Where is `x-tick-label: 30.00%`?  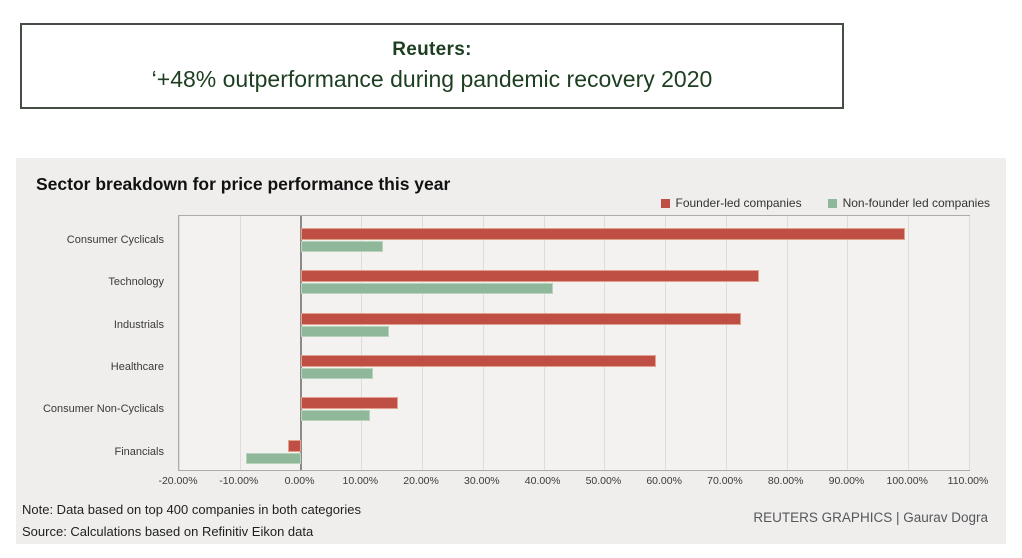 x-tick-label: 30.00% is located at coordinates (482, 481).